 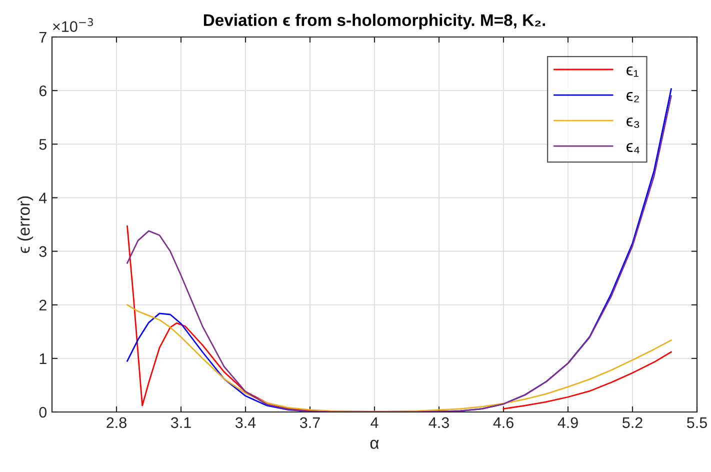 I want to click on x-tick-label: 4.3, so click(x=438, y=422).